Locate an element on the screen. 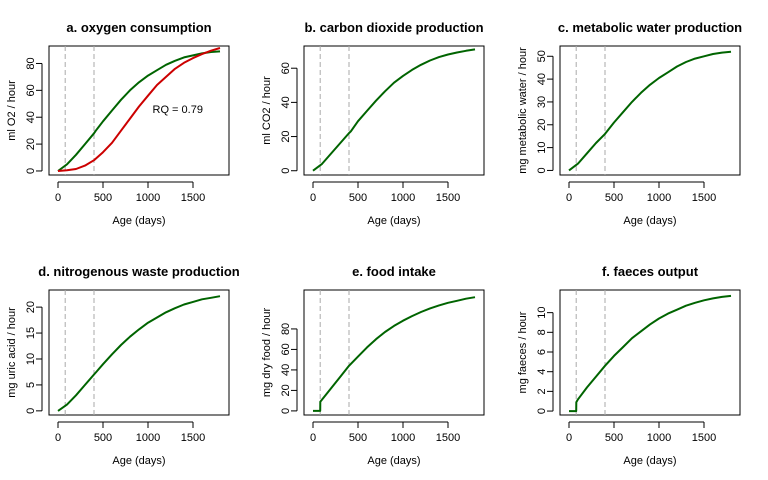  y-tick-label: 5 is located at coordinates (31, 385).